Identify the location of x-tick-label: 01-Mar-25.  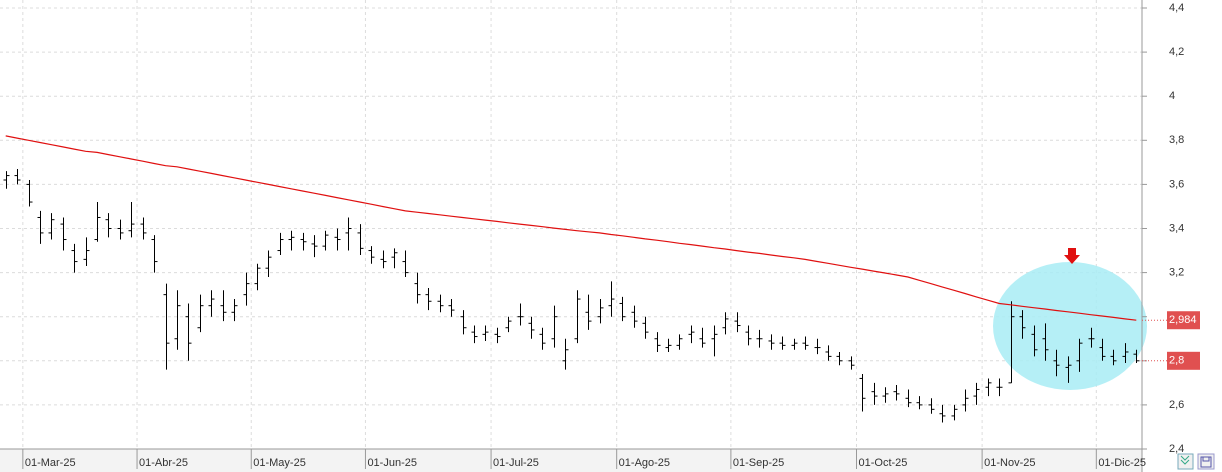
(50, 463).